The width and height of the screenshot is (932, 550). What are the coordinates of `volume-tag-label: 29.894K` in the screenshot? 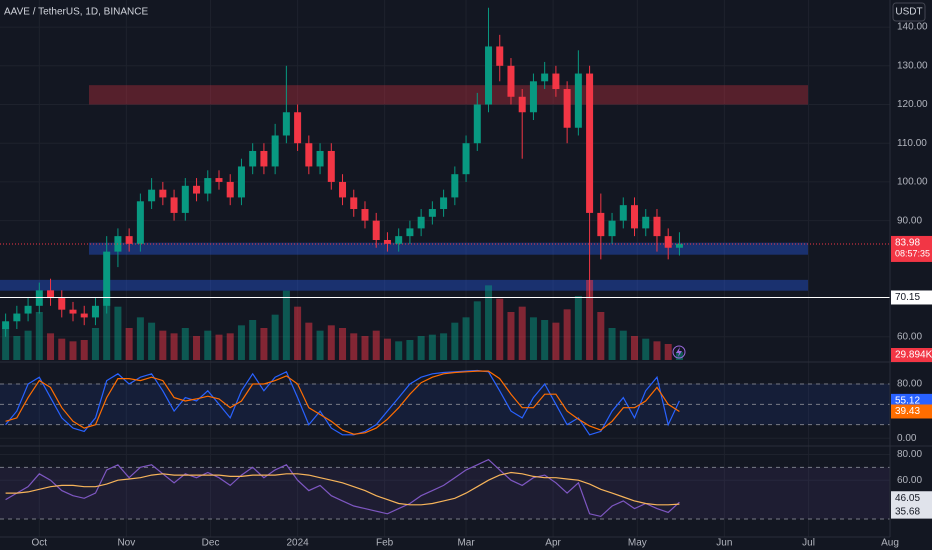 It's located at (913, 355).